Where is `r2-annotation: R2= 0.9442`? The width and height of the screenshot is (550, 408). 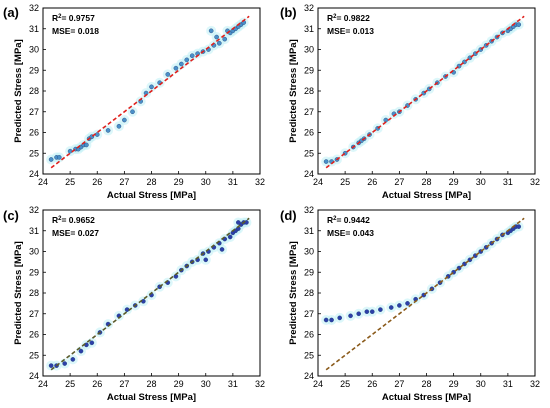
r2-annotation: R2= 0.9442 is located at coordinates (348, 220).